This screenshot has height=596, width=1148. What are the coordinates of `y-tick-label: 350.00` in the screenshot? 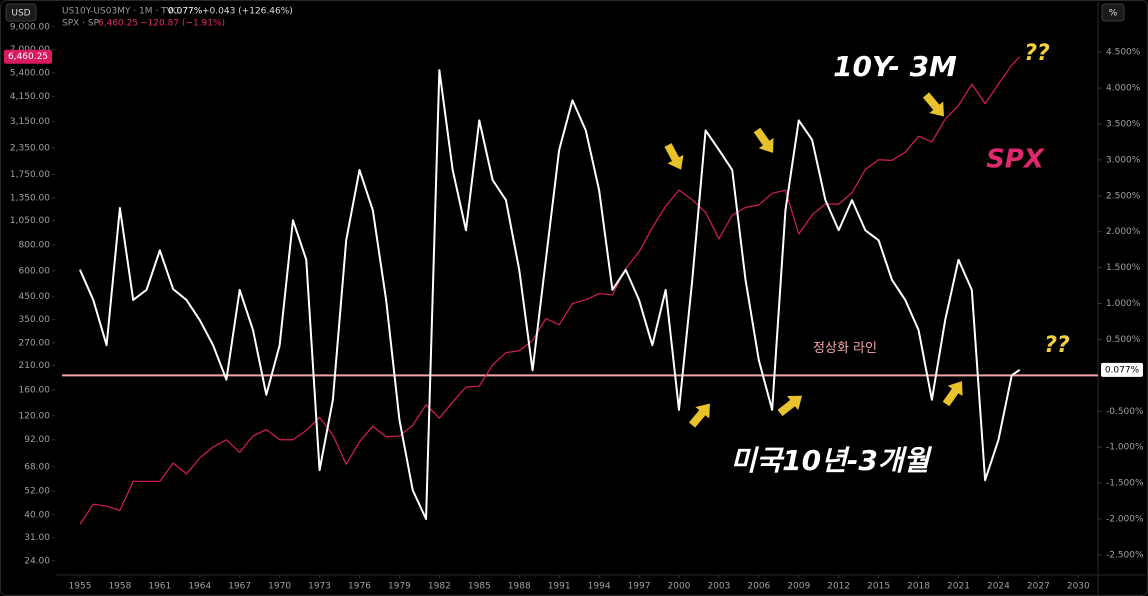 It's located at (35, 320).